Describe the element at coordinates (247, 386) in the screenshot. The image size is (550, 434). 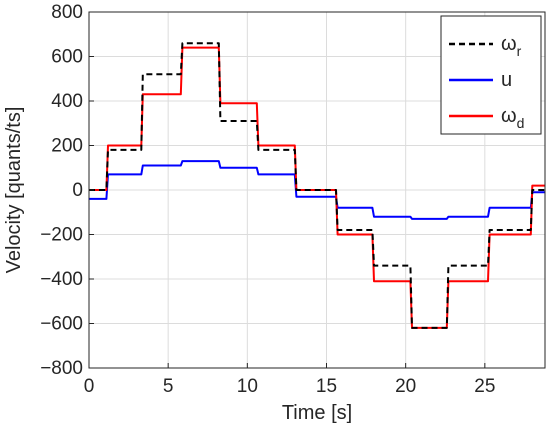
I see `x-tick-label: 10` at that location.